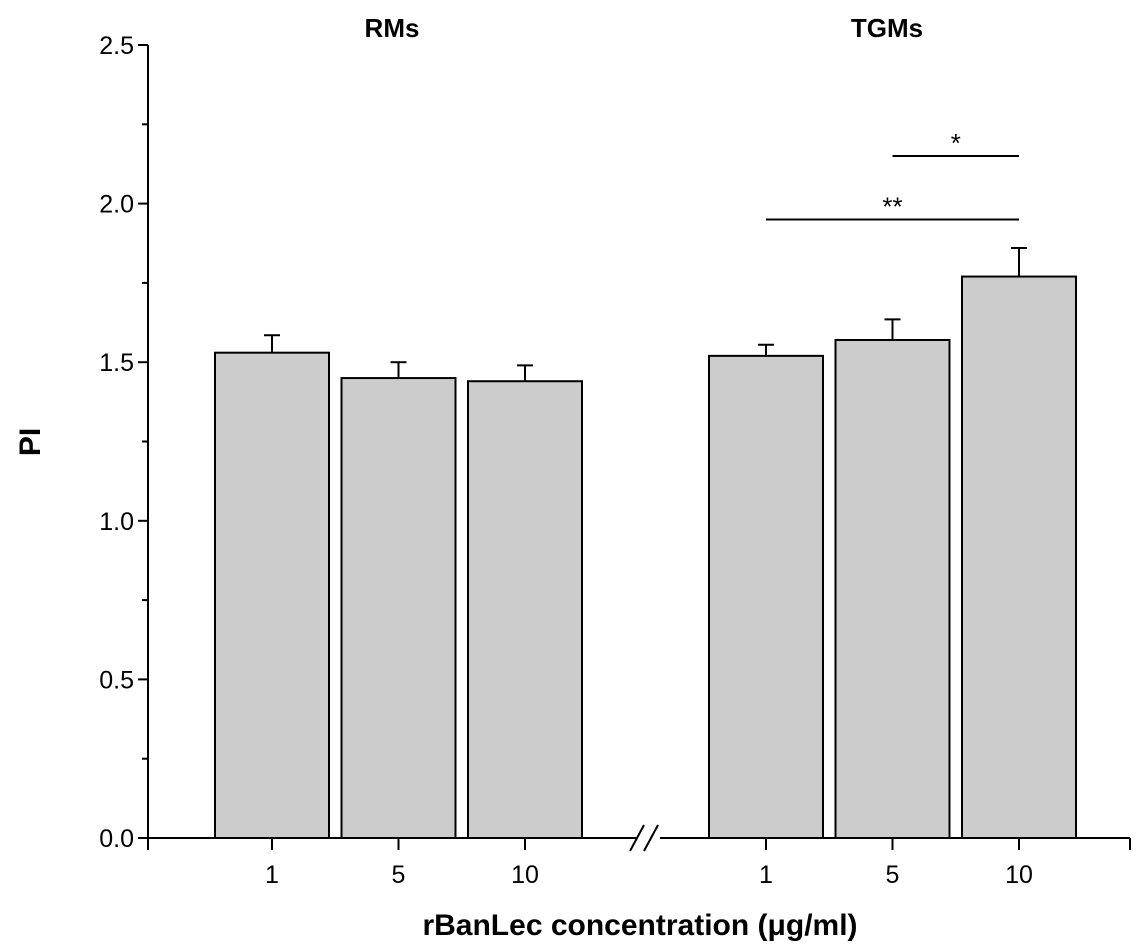  Describe the element at coordinates (30, 442) in the screenshot. I see `y-axis-title: PI` at that location.